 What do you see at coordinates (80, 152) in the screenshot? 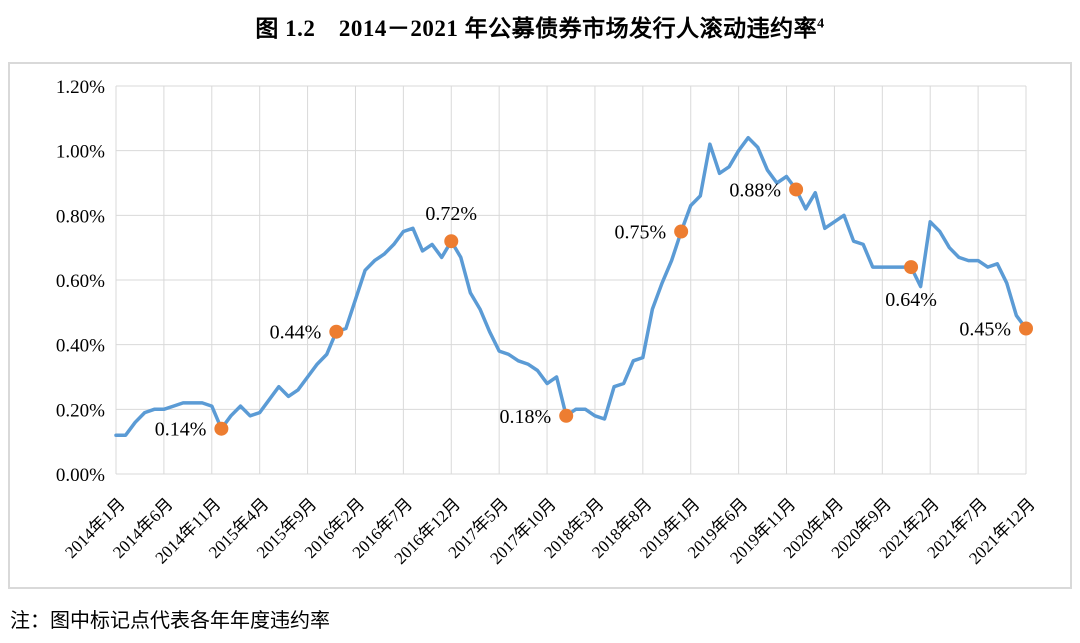
I see `y-axis-tick-label: 1.00%` at bounding box center [80, 152].